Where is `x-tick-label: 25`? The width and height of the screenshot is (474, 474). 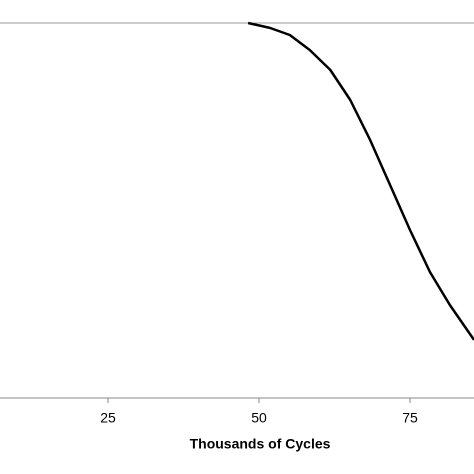
x-tick-label: 25 is located at coordinates (108, 418).